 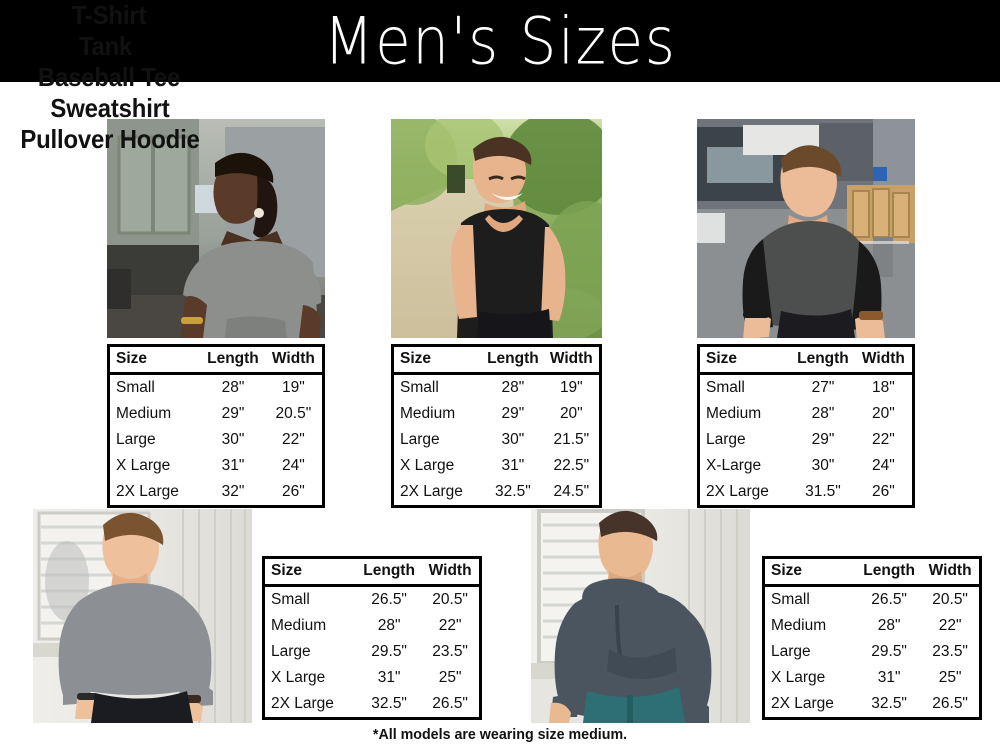 I want to click on table-row: 2X Large 31.5" 26", so click(x=806, y=492).